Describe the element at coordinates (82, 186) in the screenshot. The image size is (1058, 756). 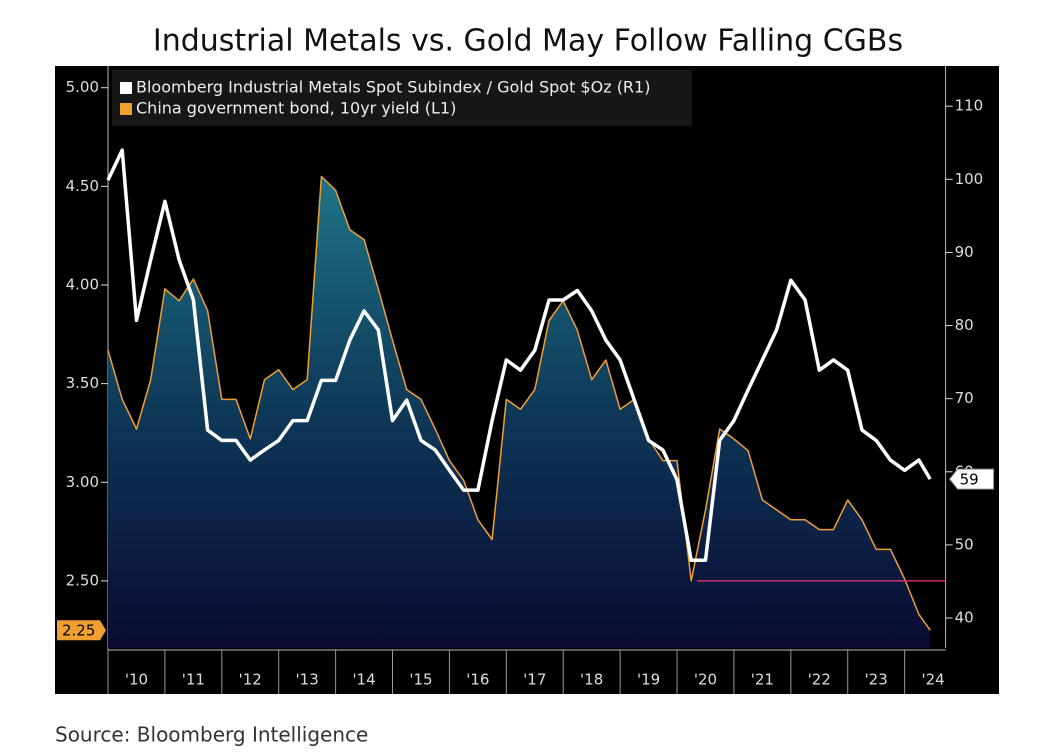
I see `y-tick-label: 4.50` at that location.